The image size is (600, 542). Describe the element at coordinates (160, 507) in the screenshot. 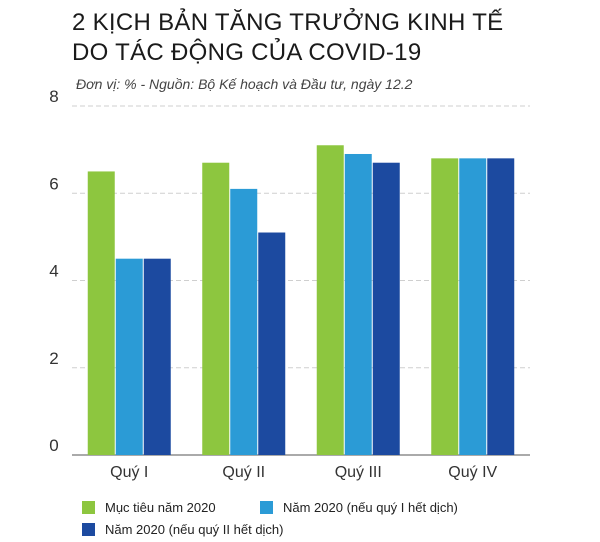

I see `legend-label-target: Mục tiêu năm 2020` at that location.